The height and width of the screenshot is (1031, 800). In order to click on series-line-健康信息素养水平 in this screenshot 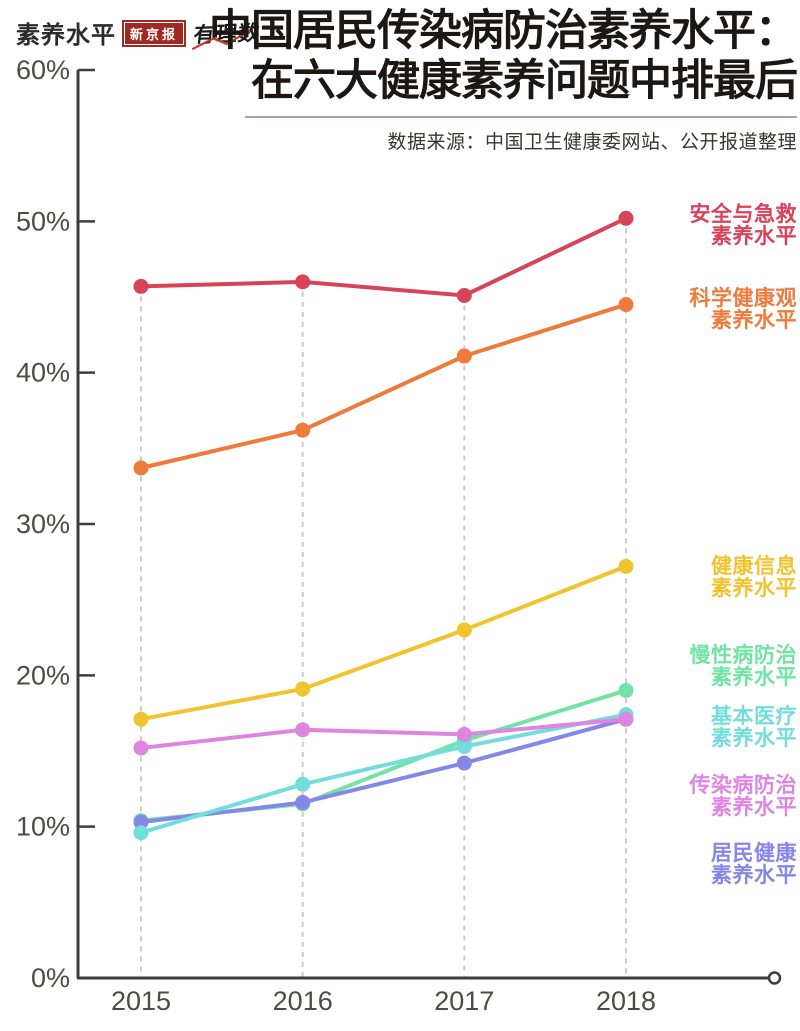, I will do `click(383, 643)`.